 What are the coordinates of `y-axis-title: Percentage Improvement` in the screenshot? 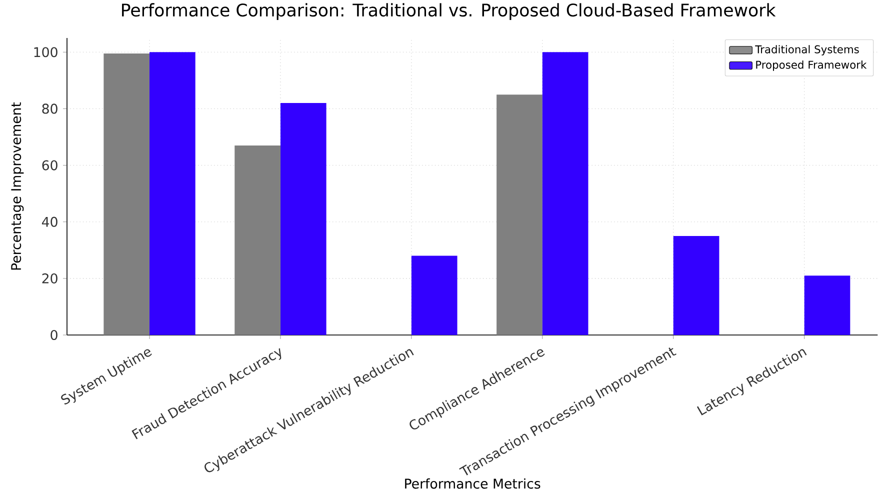 It's located at (17, 186).